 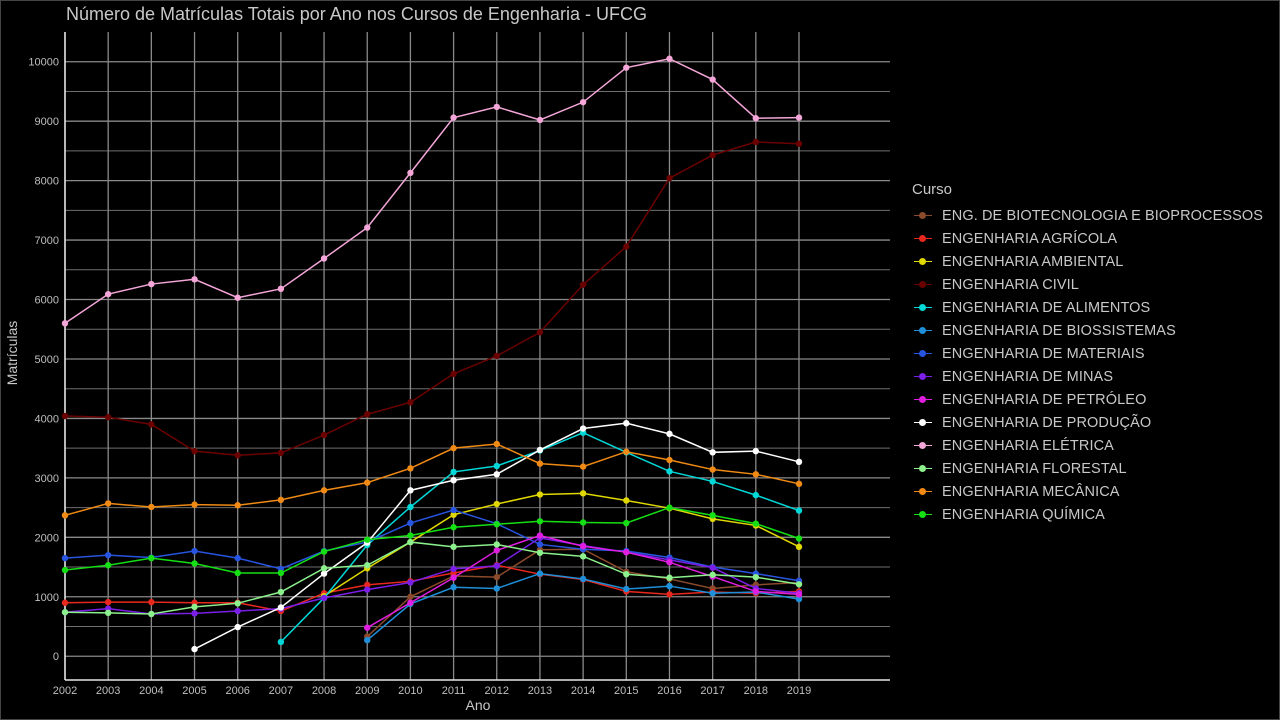 What do you see at coordinates (432, 588) in the screenshot?
I see `series-line` at bounding box center [432, 588].